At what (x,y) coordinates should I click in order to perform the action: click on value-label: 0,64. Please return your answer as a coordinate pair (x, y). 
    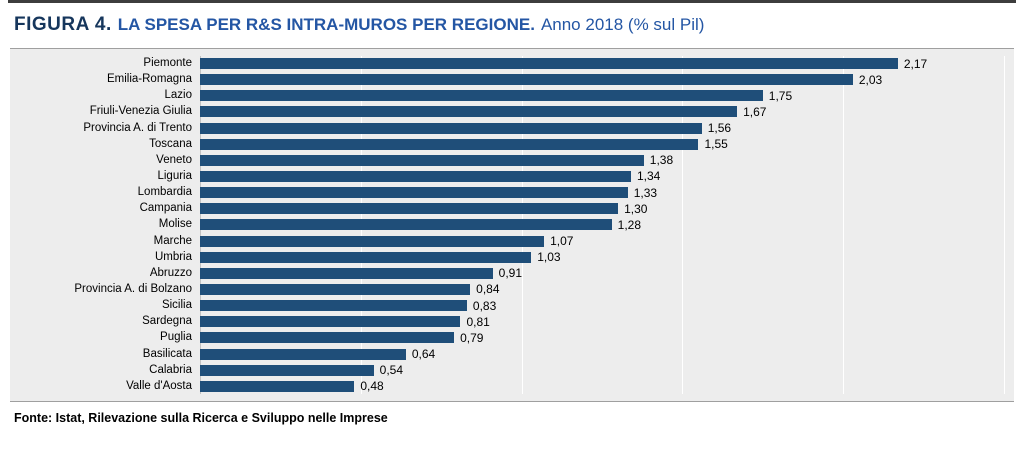
    Looking at the image, I should click on (423, 354).